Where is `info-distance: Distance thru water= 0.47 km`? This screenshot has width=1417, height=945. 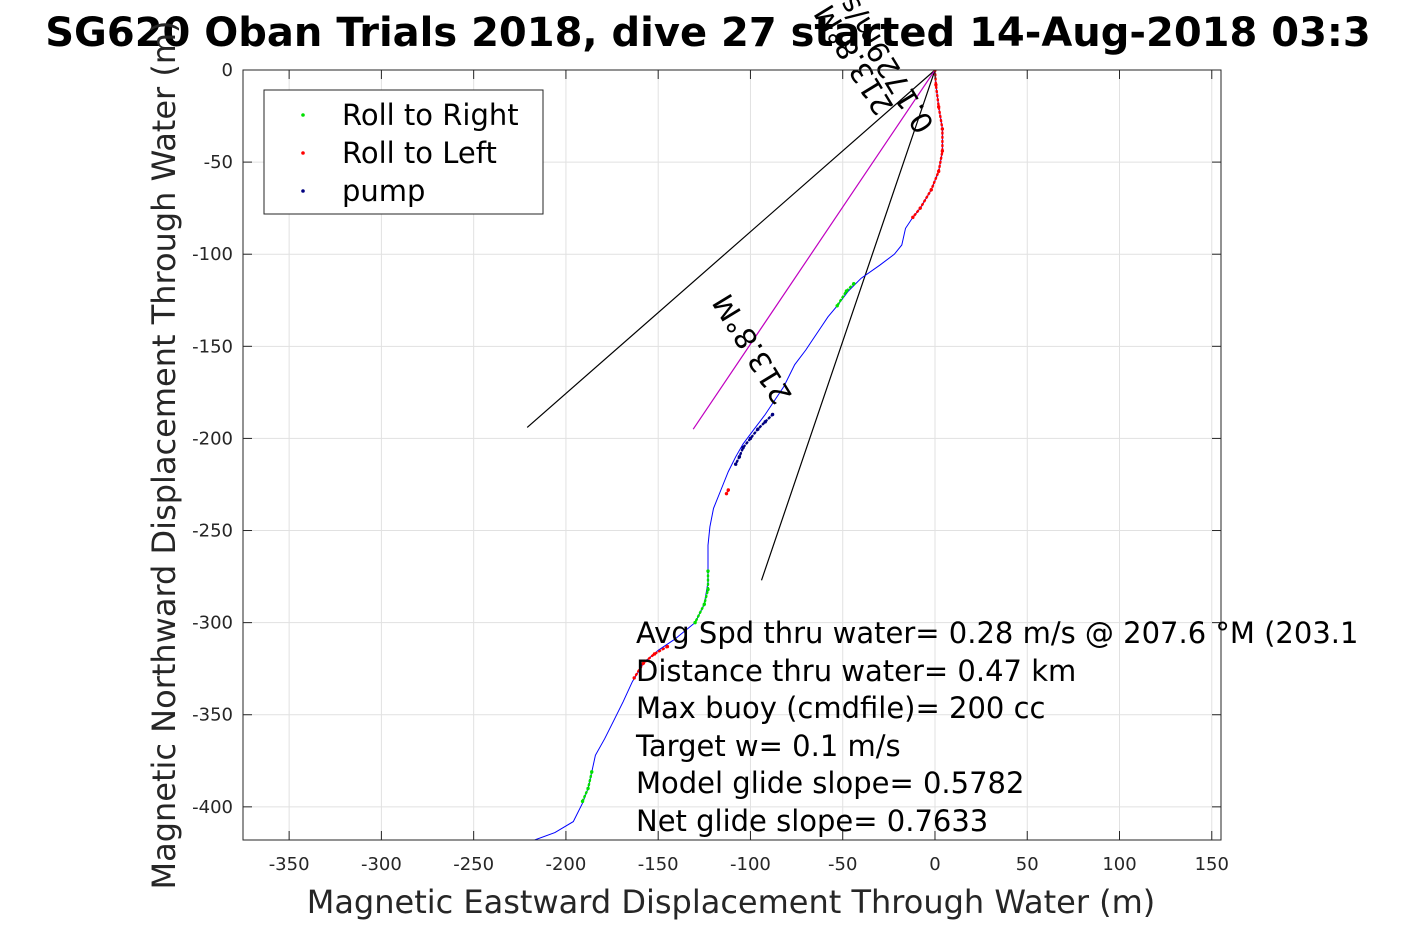 info-distance: Distance thru water= 0.47 km is located at coordinates (856, 671).